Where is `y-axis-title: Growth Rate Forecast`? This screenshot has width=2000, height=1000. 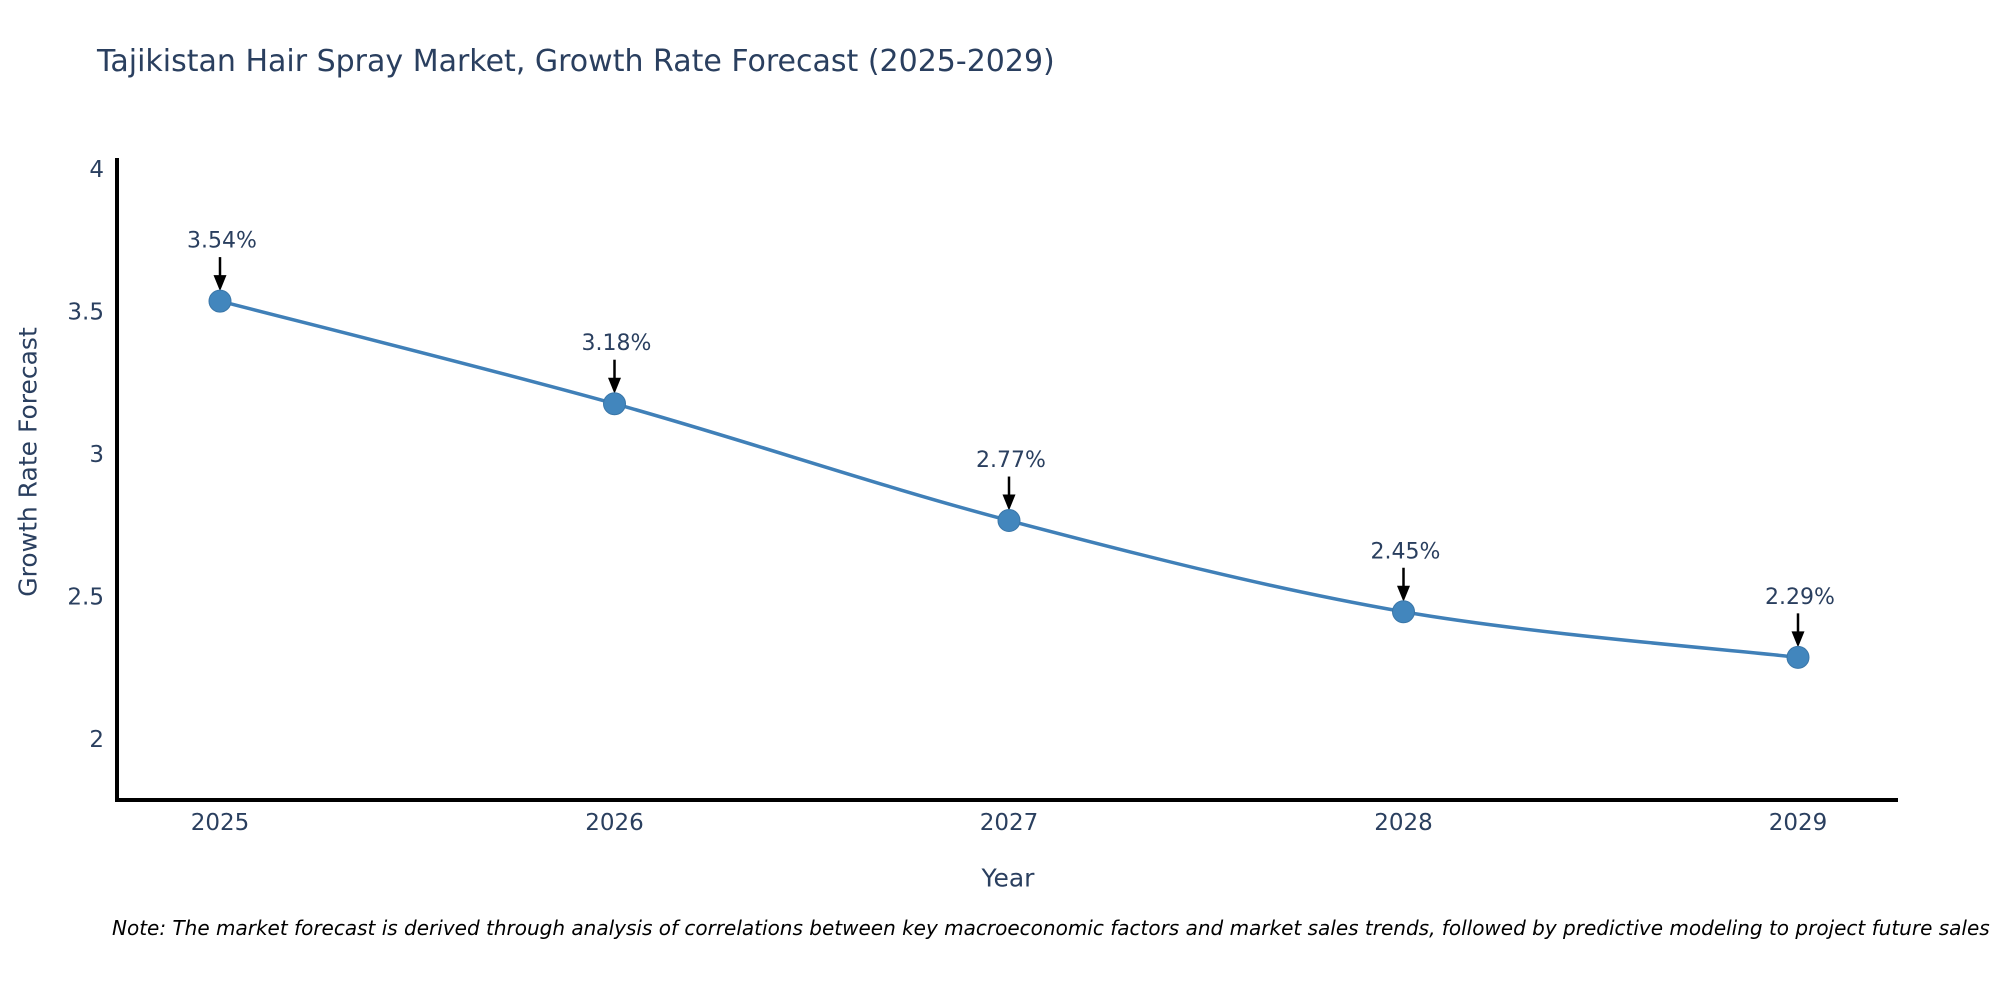
y-axis-title: Growth Rate Forecast is located at coordinates (28, 462).